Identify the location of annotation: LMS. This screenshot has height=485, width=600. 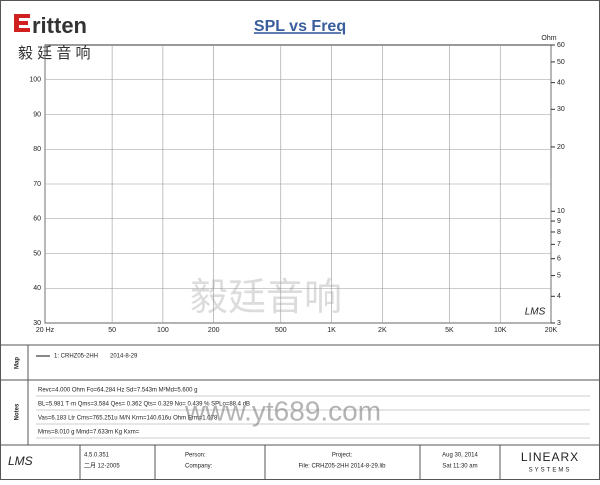
(535, 312).